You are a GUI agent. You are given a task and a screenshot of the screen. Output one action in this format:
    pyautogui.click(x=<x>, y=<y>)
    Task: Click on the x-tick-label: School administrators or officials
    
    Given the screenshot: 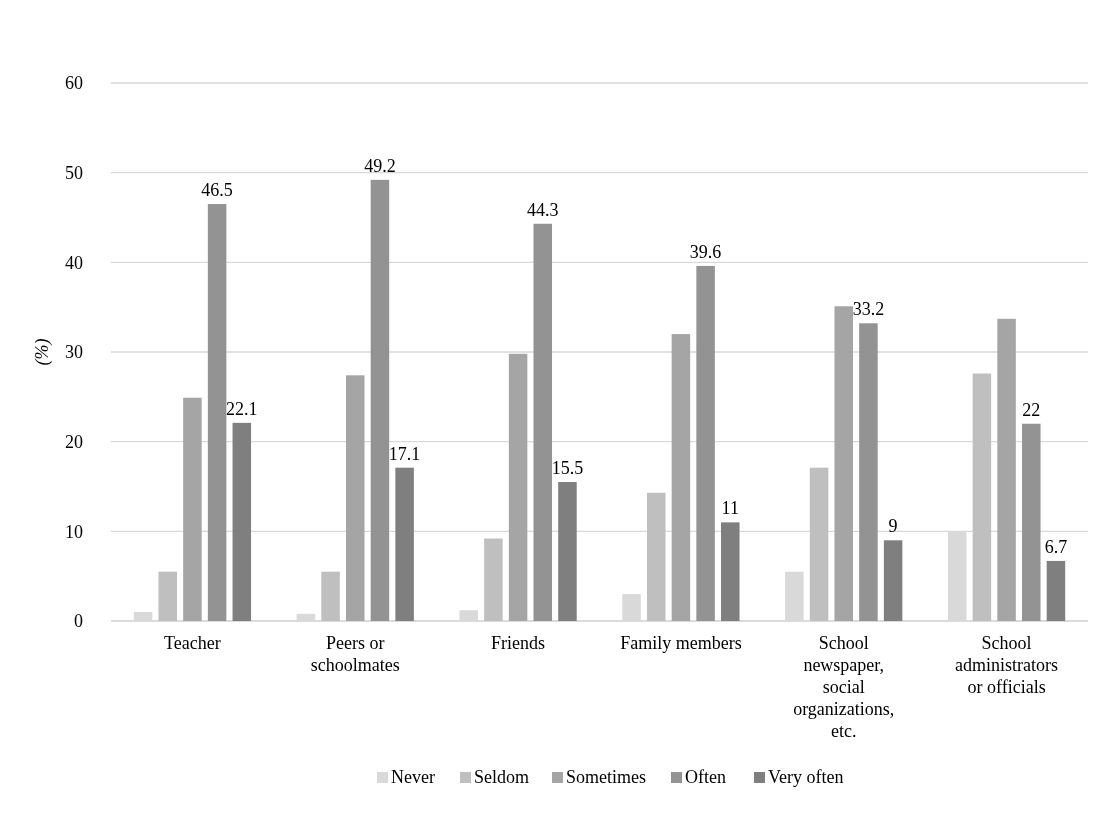 What is the action you would take?
    pyautogui.click(x=1007, y=665)
    